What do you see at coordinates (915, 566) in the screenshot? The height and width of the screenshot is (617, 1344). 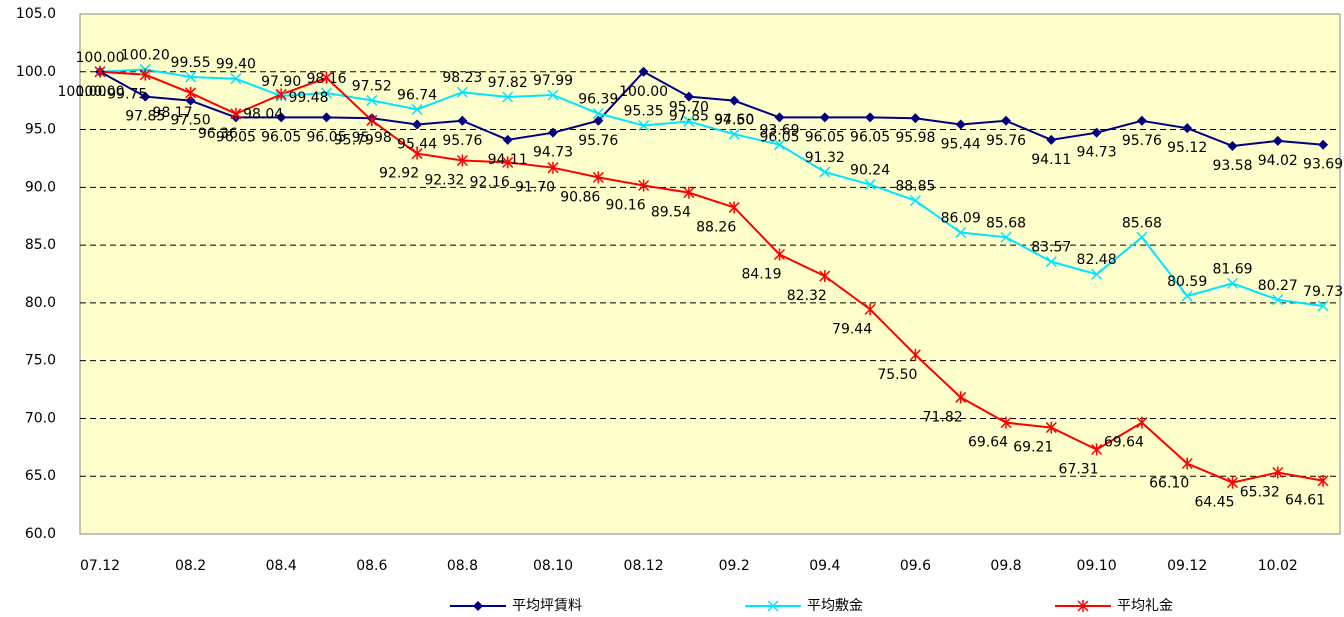 I see `x-tick-label: 09.6` at bounding box center [915, 566].